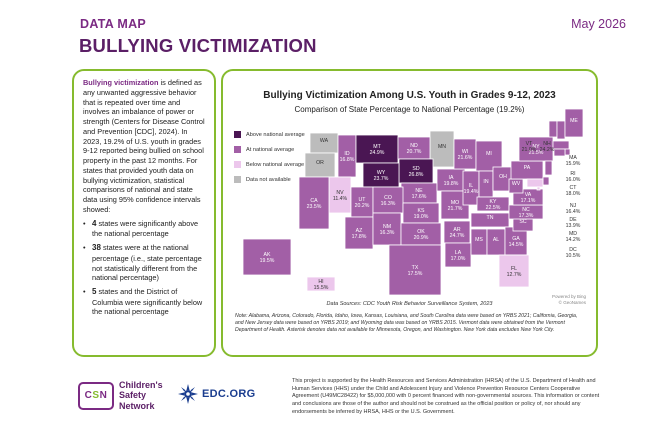 The width and height of the screenshot is (670, 432). What do you see at coordinates (188, 394) in the screenshot?
I see `edc-starburst-icon` at bounding box center [188, 394].